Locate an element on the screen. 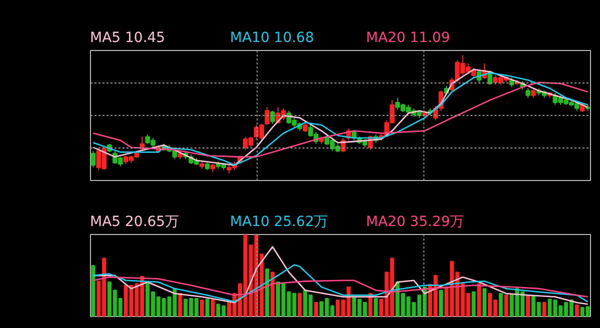 Image resolution: width=600 pixels, height=328 pixels. text: MA5 10.45 is located at coordinates (128, 38).